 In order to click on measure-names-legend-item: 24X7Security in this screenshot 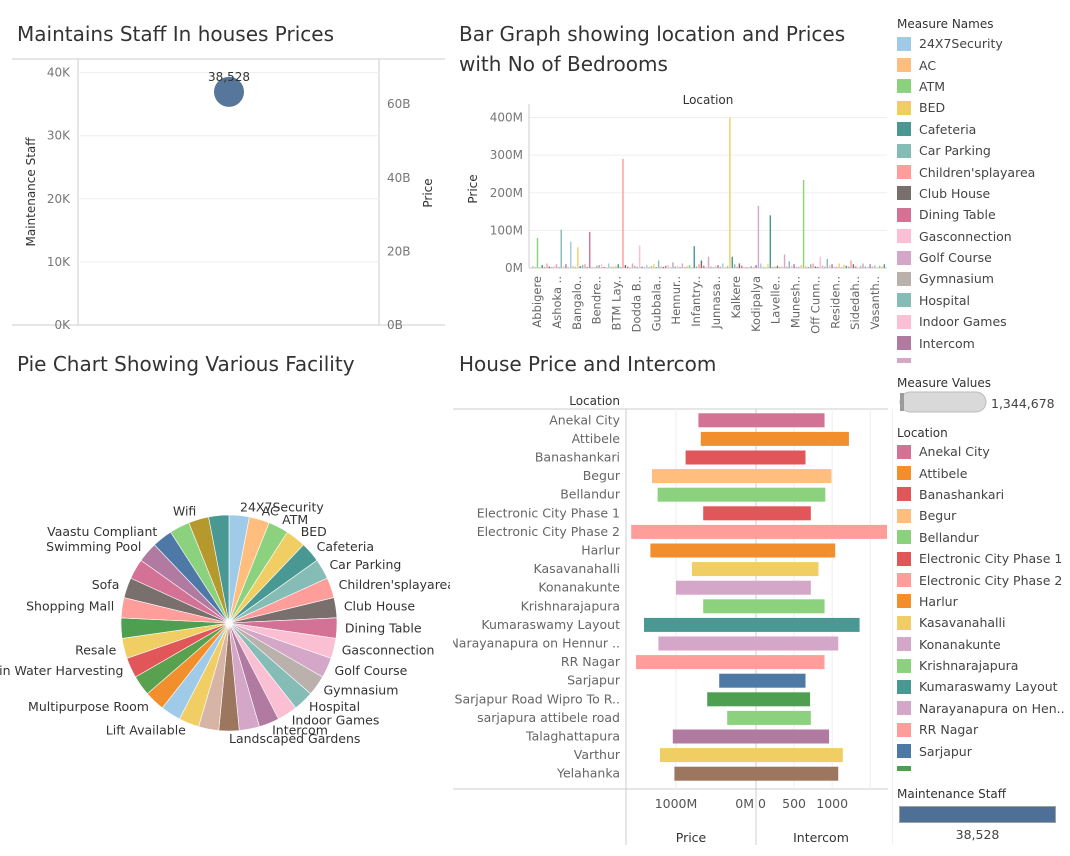, I will do `click(982, 43)`.